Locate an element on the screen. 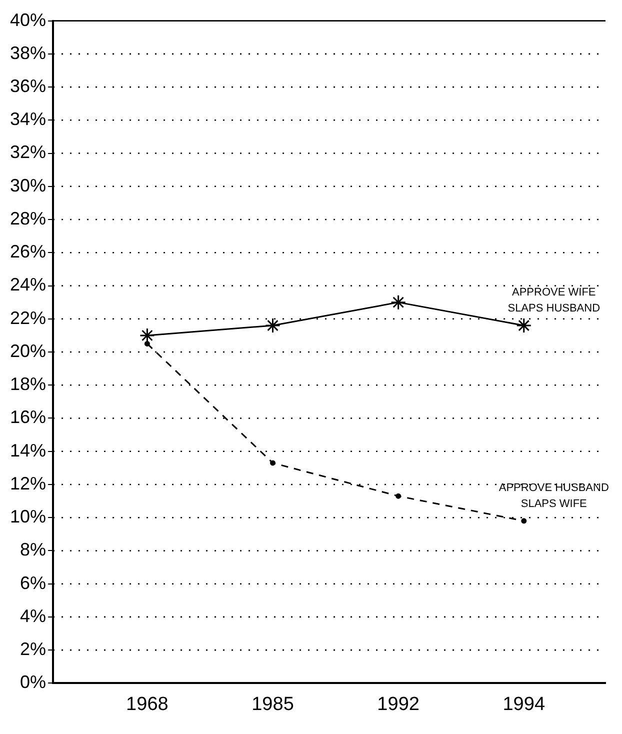 This screenshot has height=734, width=622. y-tick-label: 32% is located at coordinates (28, 152).